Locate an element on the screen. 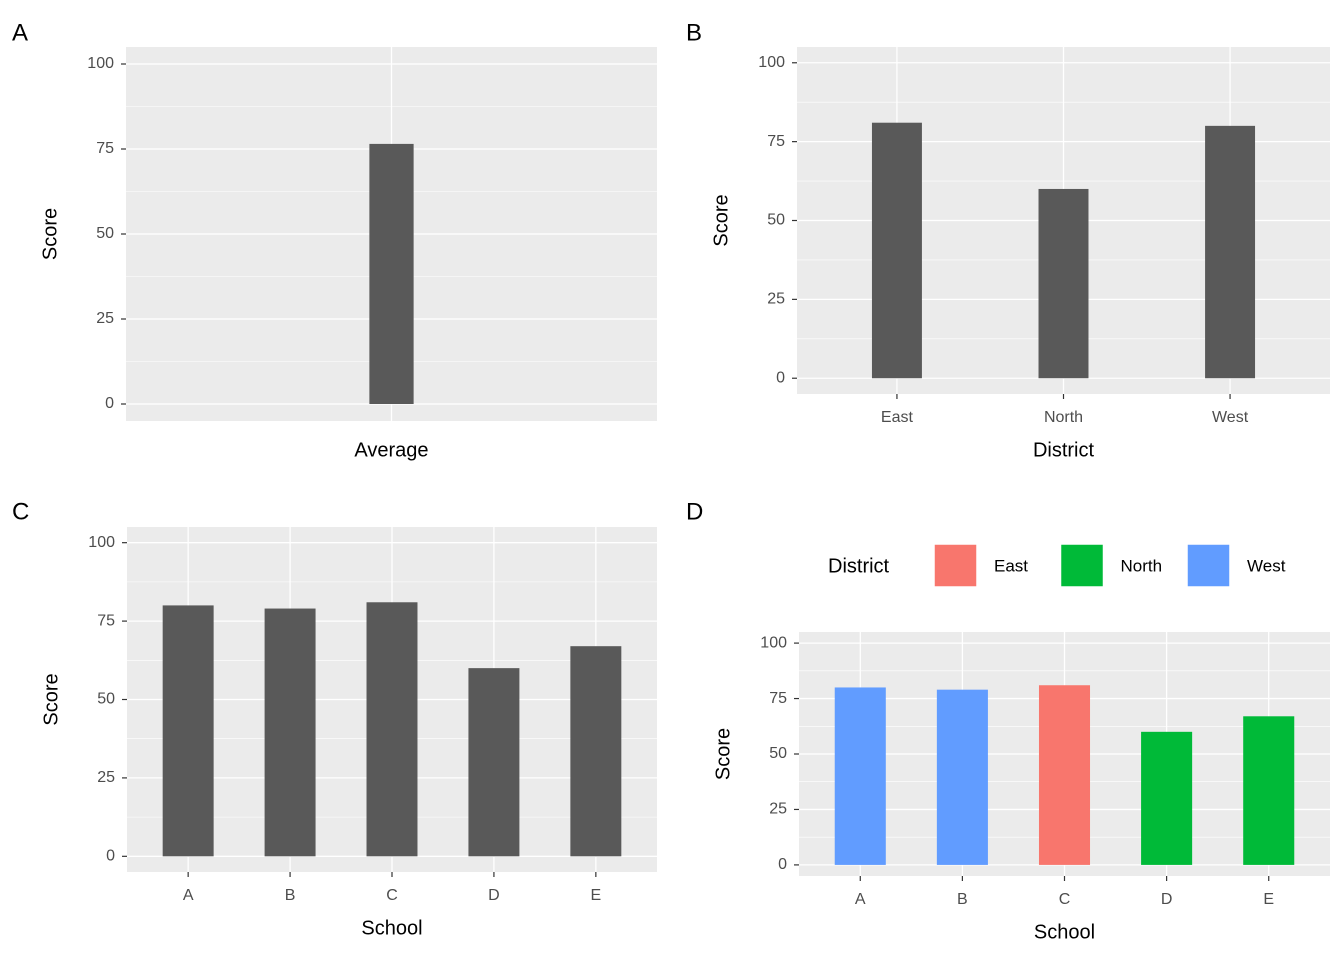  legend-label: North is located at coordinates (1142, 565).